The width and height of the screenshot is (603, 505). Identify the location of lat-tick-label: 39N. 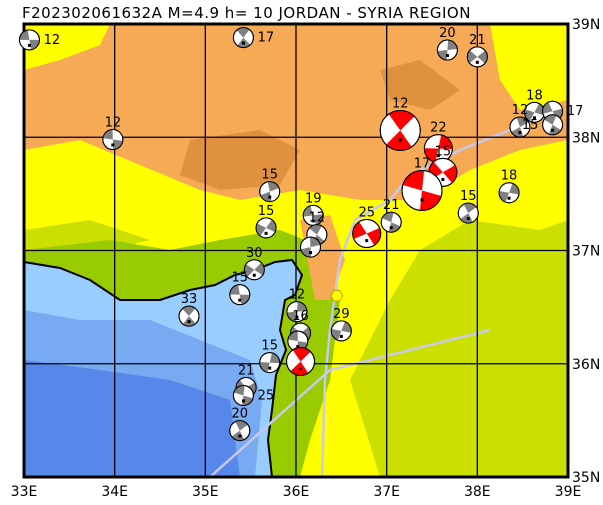
(586, 25).